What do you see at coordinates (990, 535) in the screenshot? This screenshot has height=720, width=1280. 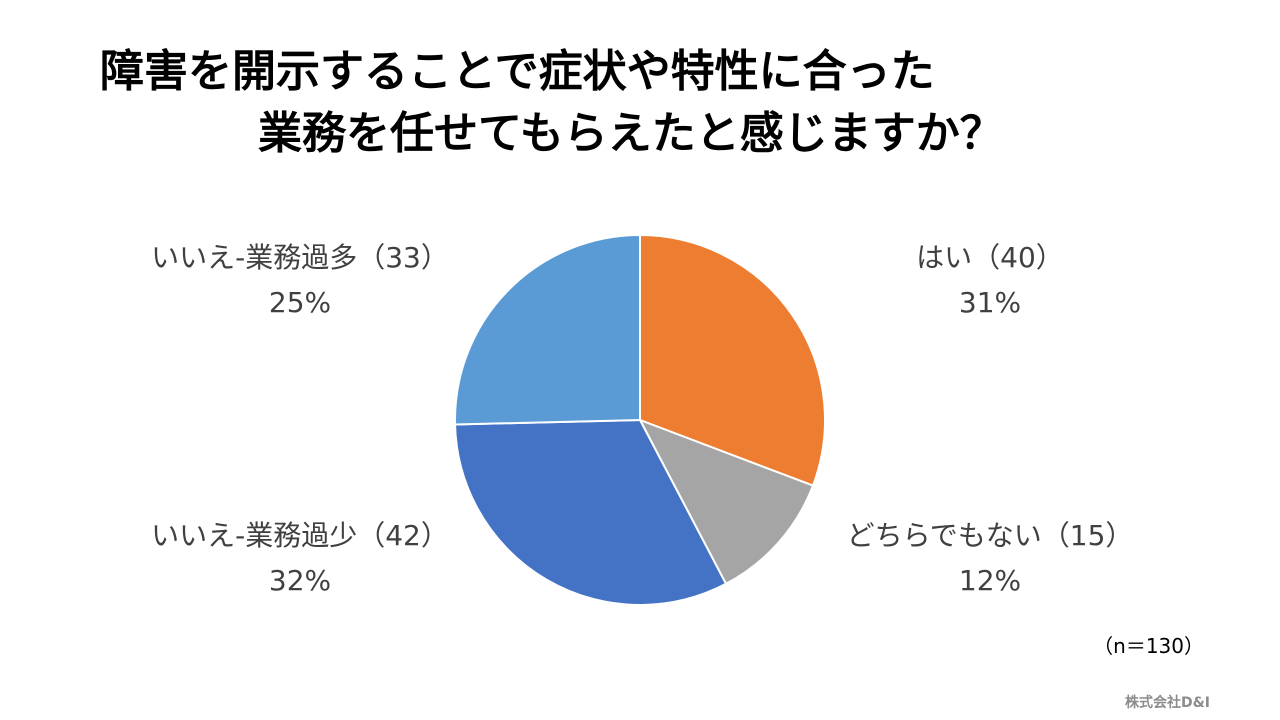 I see `slice-name-neutral: どちらでもない（15）` at bounding box center [990, 535].